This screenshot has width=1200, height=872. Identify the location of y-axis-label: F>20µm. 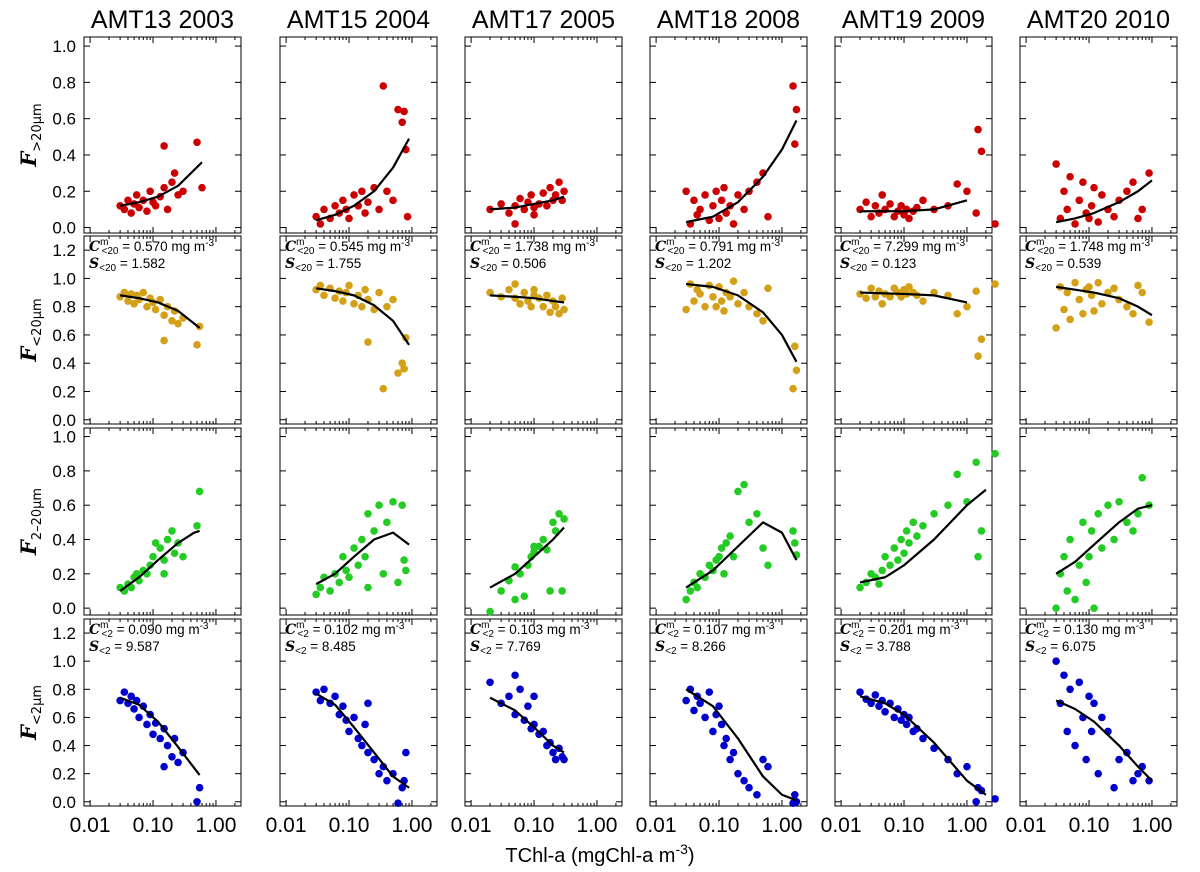
(30, 135).